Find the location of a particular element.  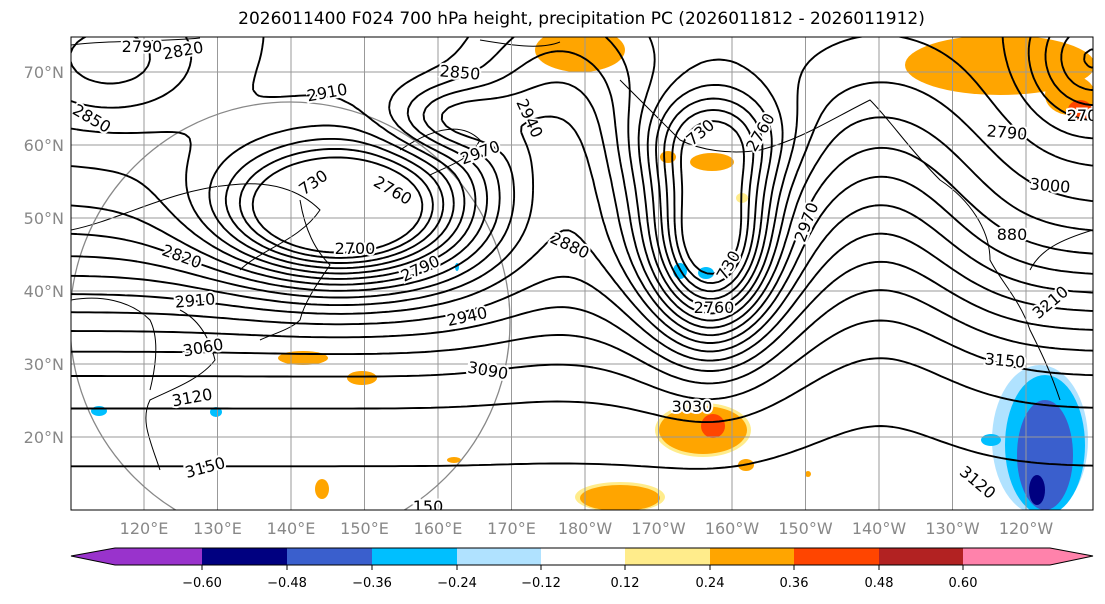

contour-label: 2700 is located at coordinates (355, 248).